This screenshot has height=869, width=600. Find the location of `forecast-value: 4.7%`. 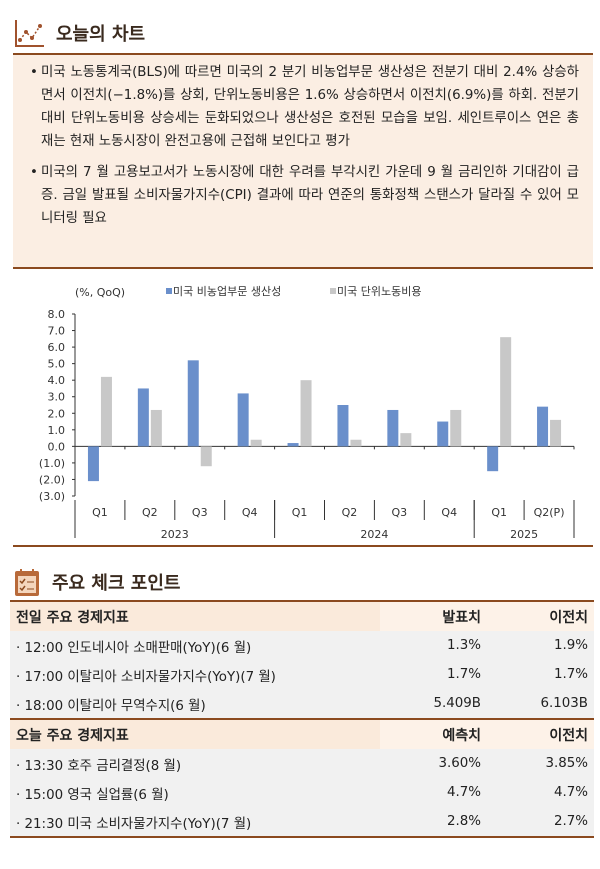

forecast-value: 4.7% is located at coordinates (433, 792).